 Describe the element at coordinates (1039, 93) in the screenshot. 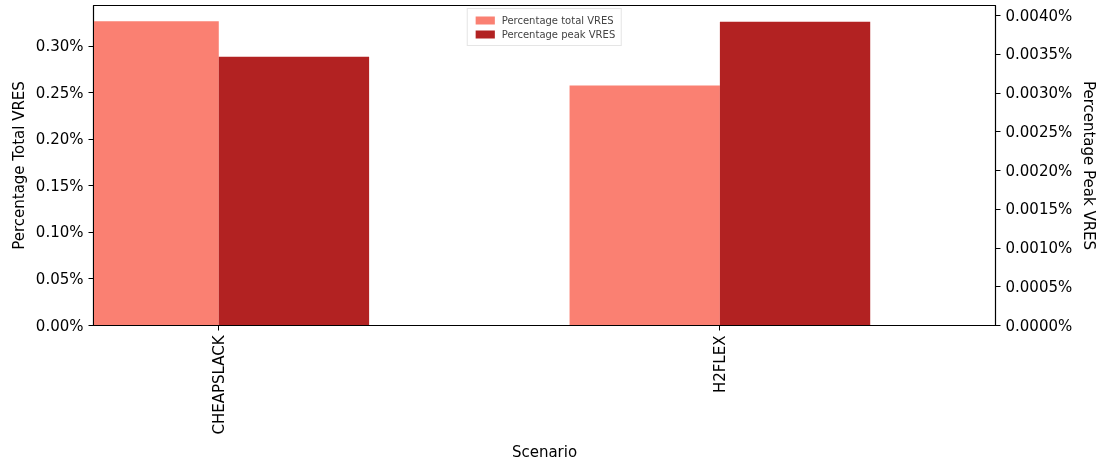

I see `y2-tick-label: 0.0030%` at that location.